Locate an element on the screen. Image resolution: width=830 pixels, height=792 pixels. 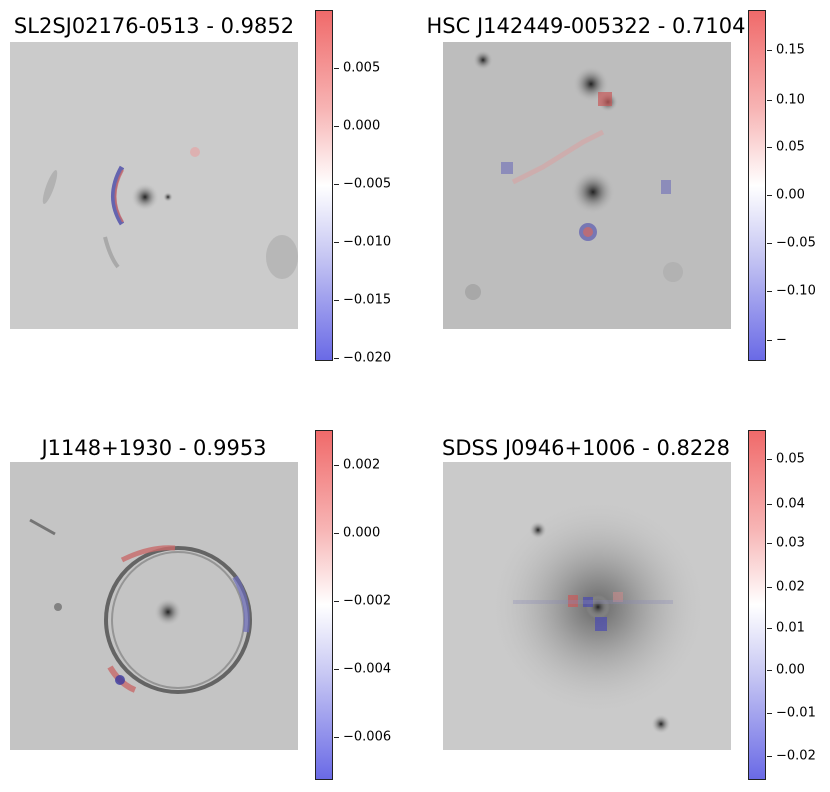
panel-title: SL2SJ02176-0513 - 0.9852 is located at coordinates (154, 26).